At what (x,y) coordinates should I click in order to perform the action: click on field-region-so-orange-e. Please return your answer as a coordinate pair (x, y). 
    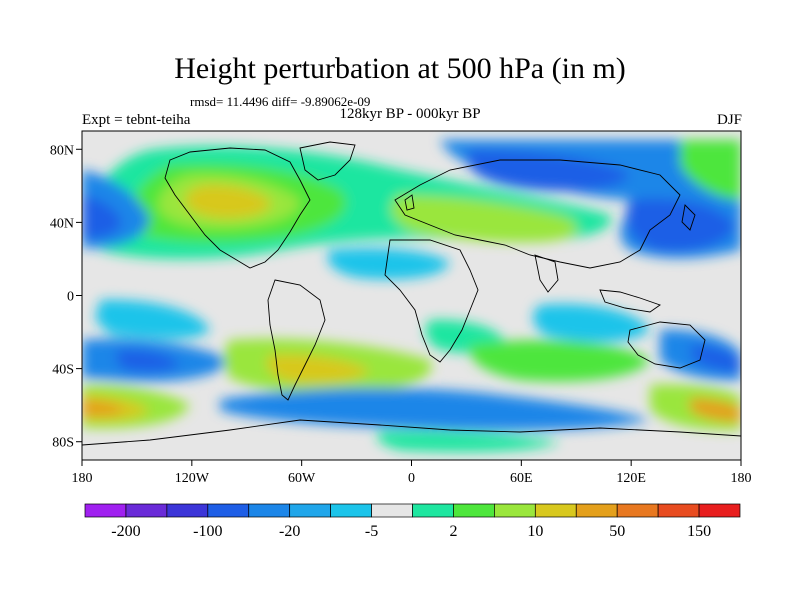
    Looking at the image, I should click on (715, 410).